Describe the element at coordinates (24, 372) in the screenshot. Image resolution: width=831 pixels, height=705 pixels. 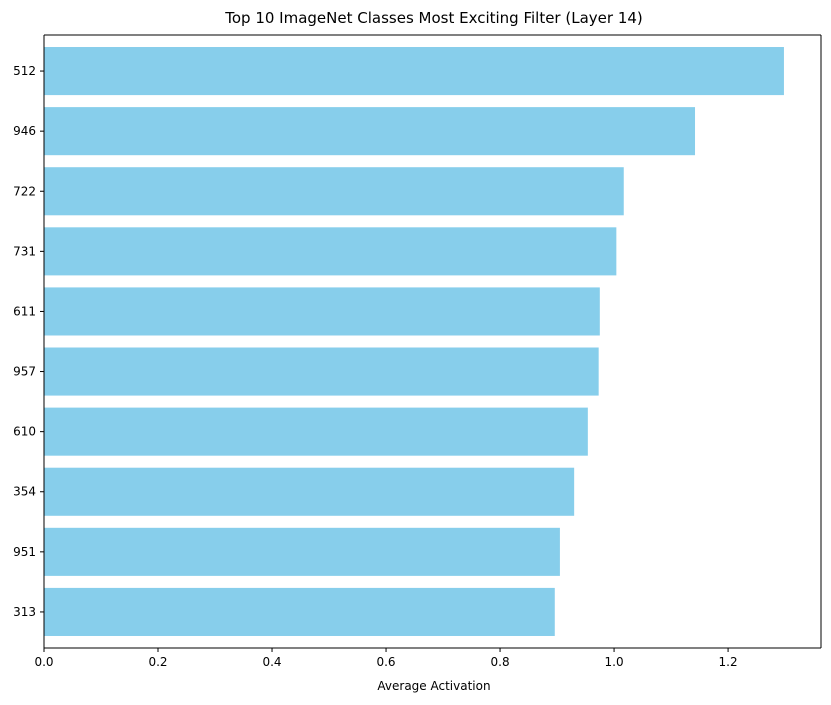
I see `y-tick-label: 957` at that location.